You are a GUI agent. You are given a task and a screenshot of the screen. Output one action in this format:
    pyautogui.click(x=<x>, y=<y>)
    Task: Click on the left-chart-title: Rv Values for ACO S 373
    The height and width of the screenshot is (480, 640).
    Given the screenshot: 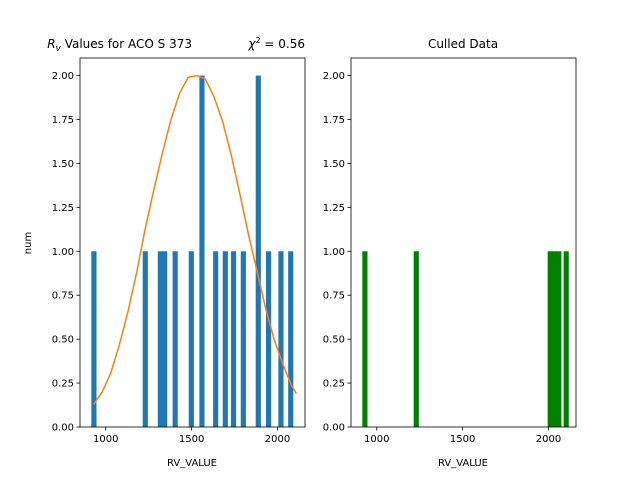 What is the action you would take?
    pyautogui.click(x=119, y=45)
    